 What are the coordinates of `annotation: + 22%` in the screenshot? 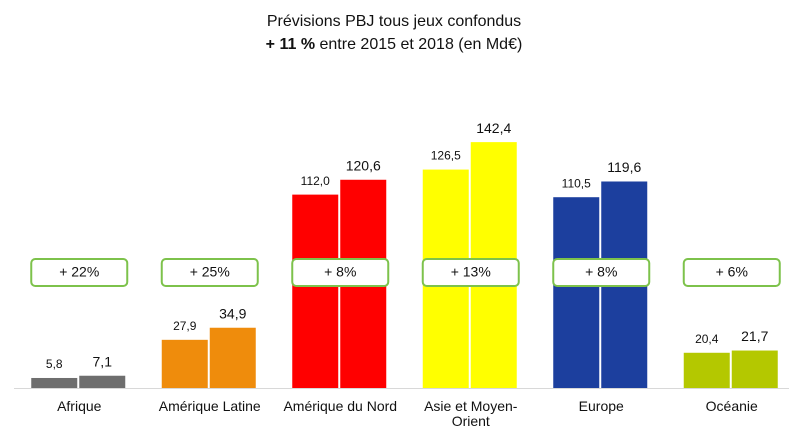 It's located at (79, 272).